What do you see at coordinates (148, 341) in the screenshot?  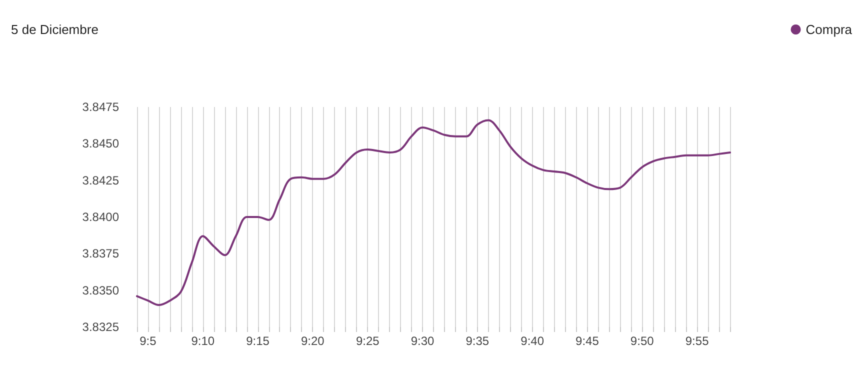 I see `x-tick-label: 9:5` at bounding box center [148, 341].